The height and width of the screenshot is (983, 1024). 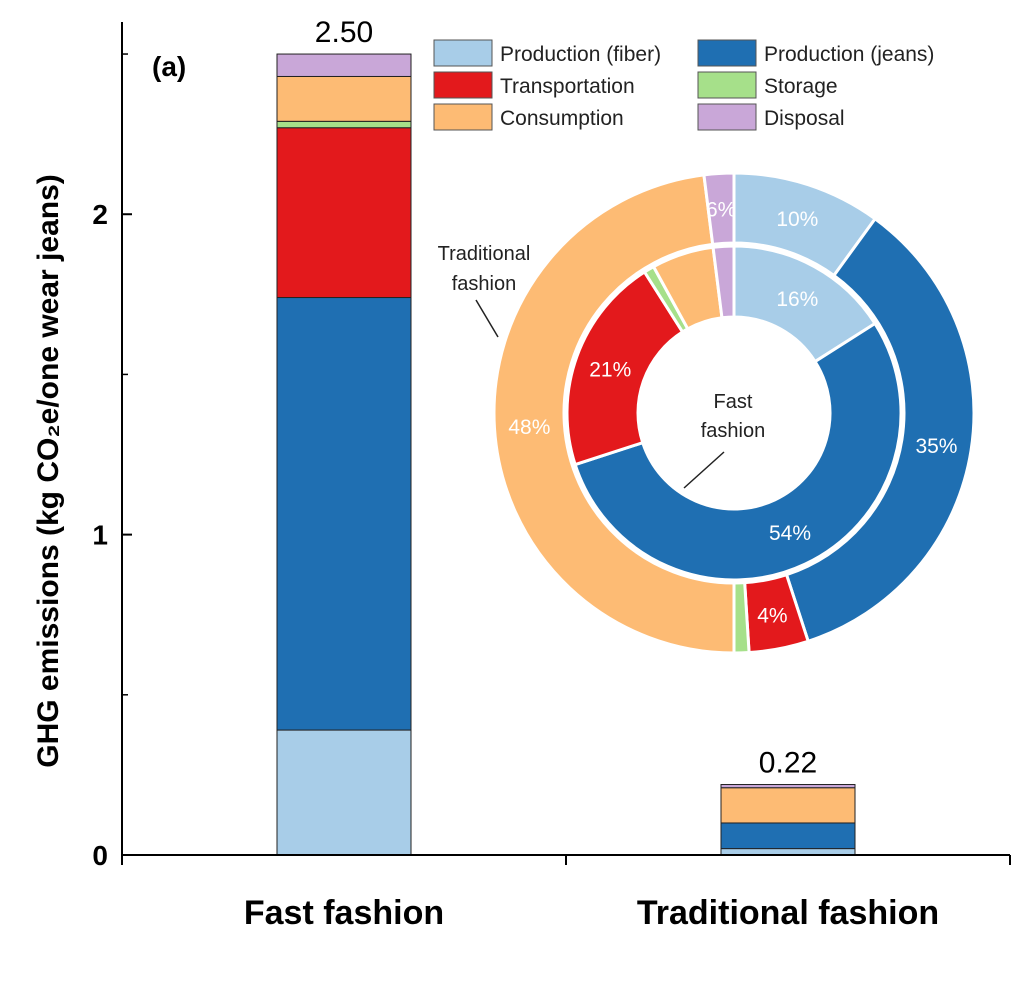 I want to click on legend-label-consumption: Consumption, so click(x=562, y=118).